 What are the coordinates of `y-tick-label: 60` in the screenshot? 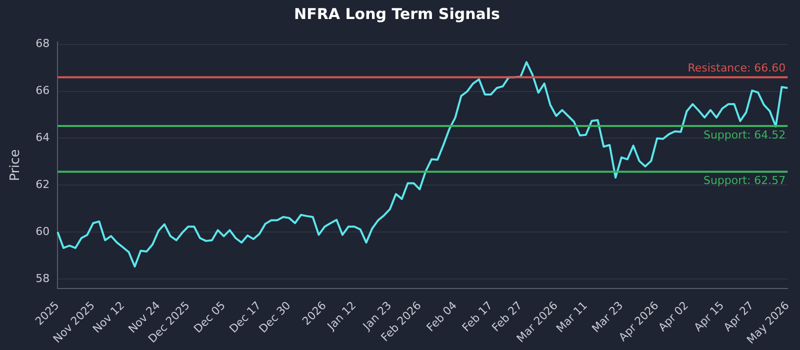 It's located at (43, 231).